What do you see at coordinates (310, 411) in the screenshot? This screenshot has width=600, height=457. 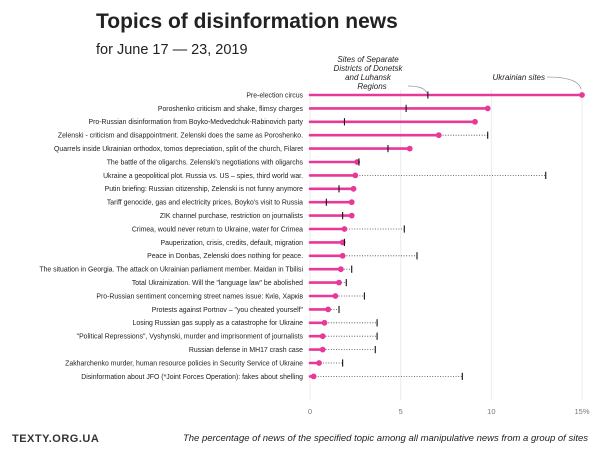 I see `x-tick-label: 0` at bounding box center [310, 411].